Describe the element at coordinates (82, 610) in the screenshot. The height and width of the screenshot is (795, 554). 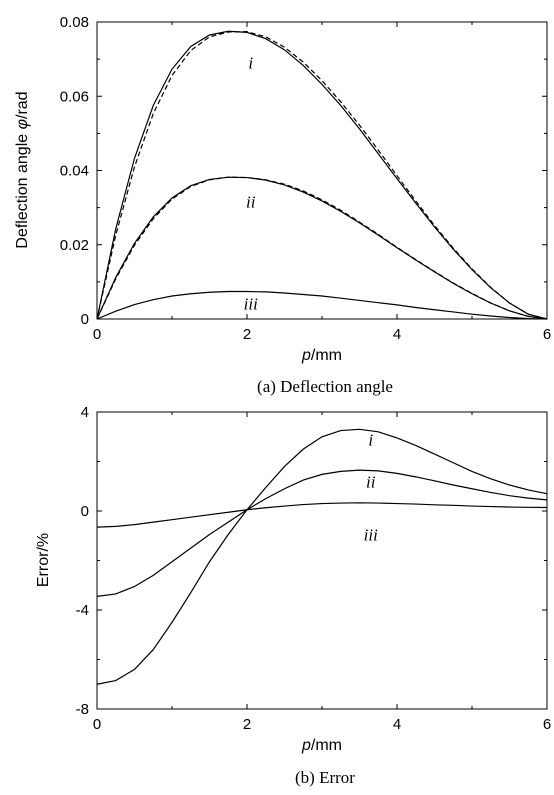
I see `y-tick-label: -4` at that location.